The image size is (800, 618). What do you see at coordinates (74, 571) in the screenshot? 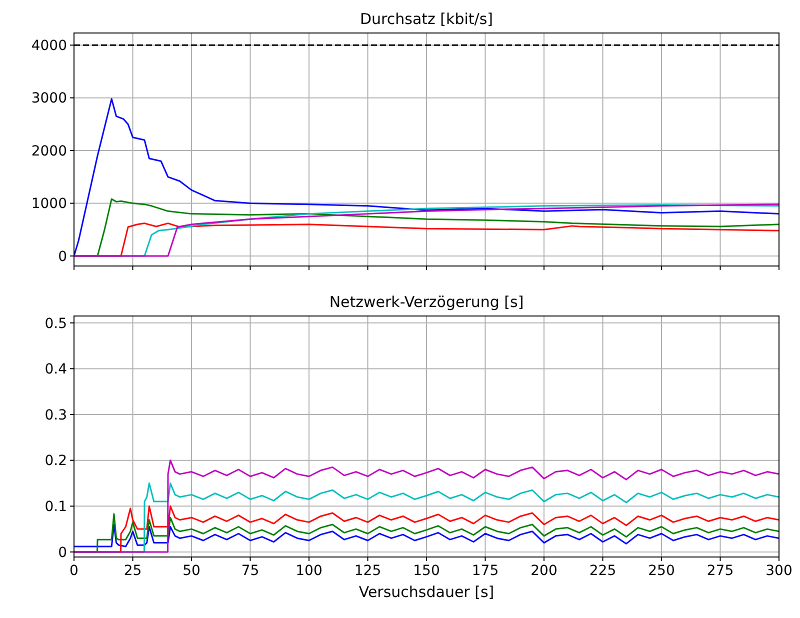
I see `x-tick-label: 0` at bounding box center [74, 571].